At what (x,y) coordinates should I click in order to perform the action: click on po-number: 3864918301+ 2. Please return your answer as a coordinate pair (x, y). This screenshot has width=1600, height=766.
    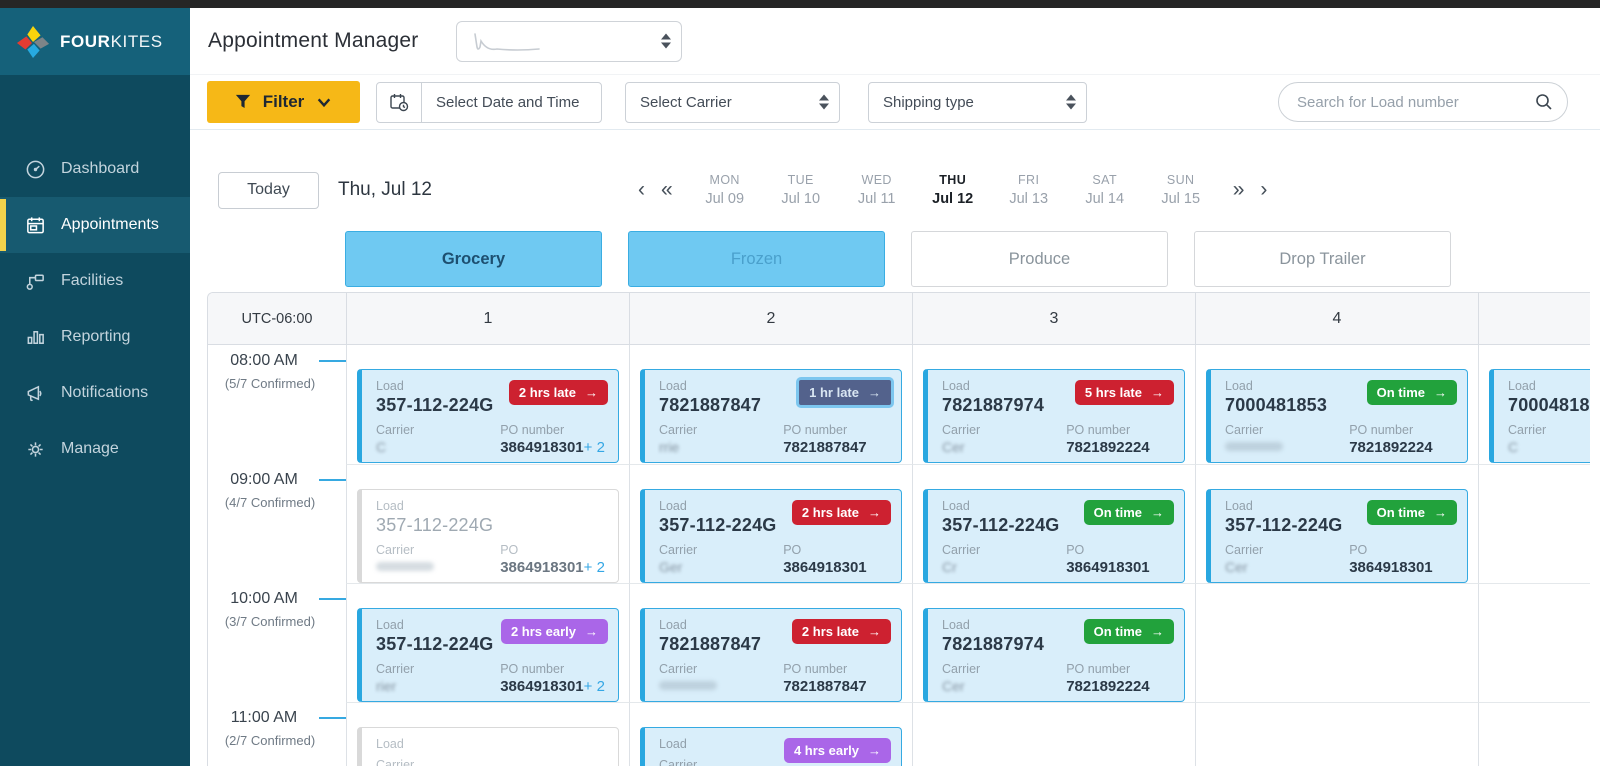
    Looking at the image, I should click on (552, 567).